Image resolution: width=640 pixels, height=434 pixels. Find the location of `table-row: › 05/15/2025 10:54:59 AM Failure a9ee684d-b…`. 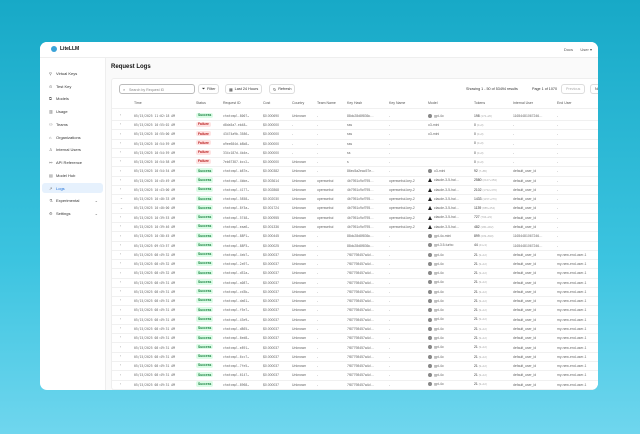

table-row: › 05/15/2025 10:54:59 AM Failure a9ee684d-b… is located at coordinates (355, 144).